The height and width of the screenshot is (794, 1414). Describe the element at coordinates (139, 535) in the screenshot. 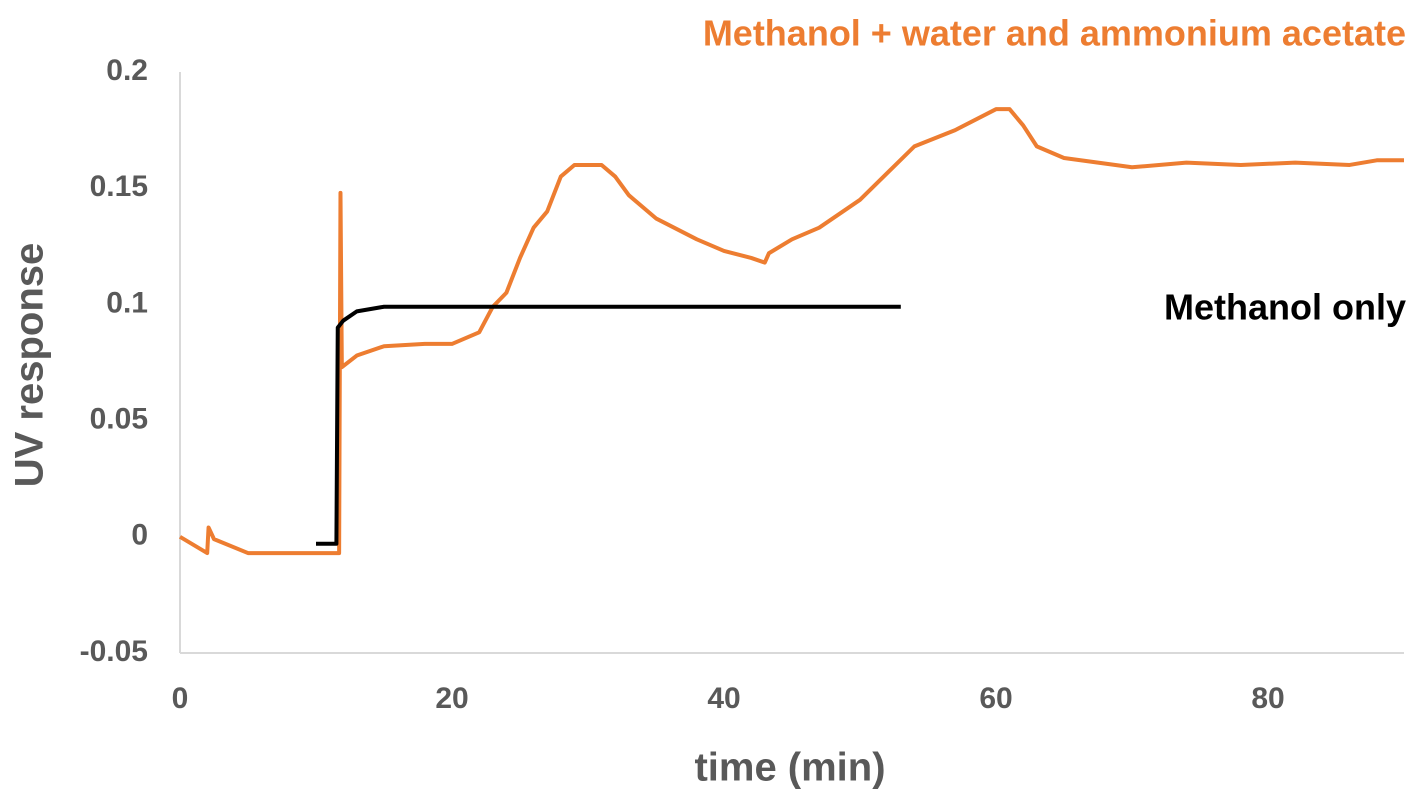

I see `y-tick-label: 0` at that location.